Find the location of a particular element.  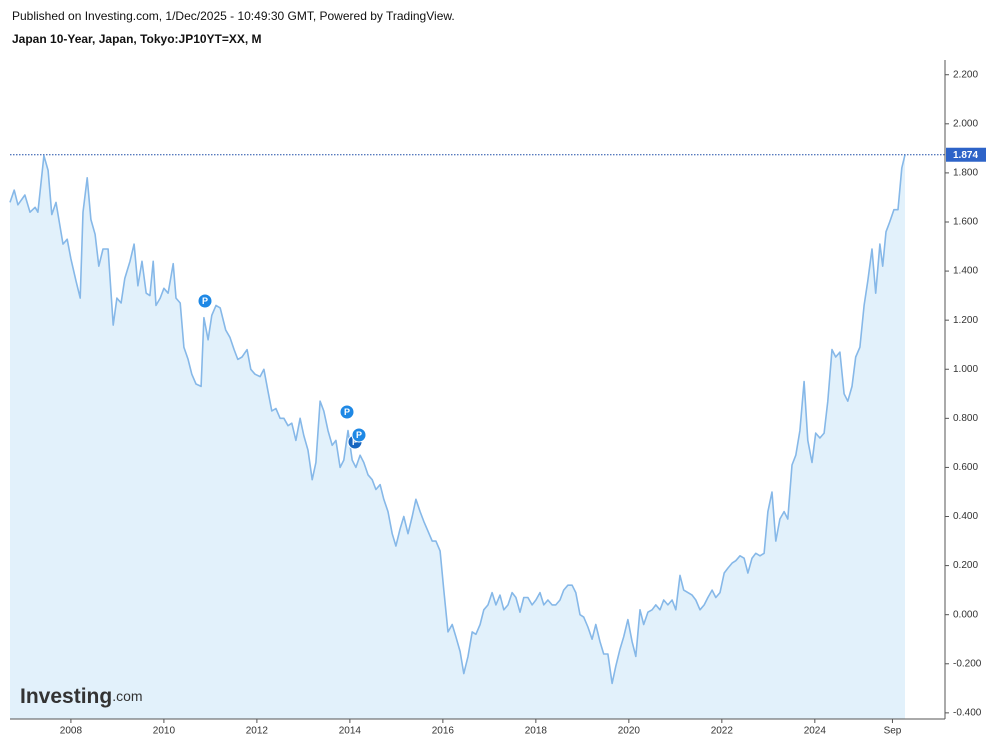

x-tick-label: 2014 is located at coordinates (350, 731).